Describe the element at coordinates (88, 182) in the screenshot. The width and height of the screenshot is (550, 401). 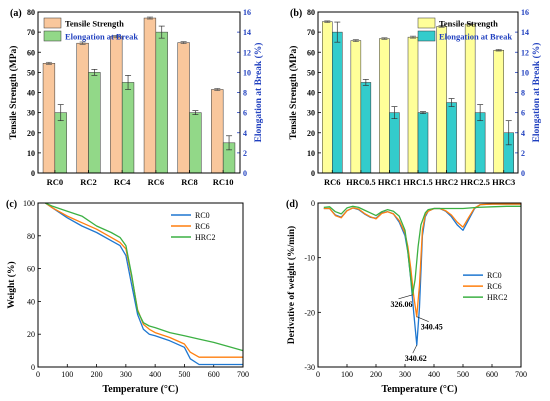
I see `x-tick-label: RC2` at that location.